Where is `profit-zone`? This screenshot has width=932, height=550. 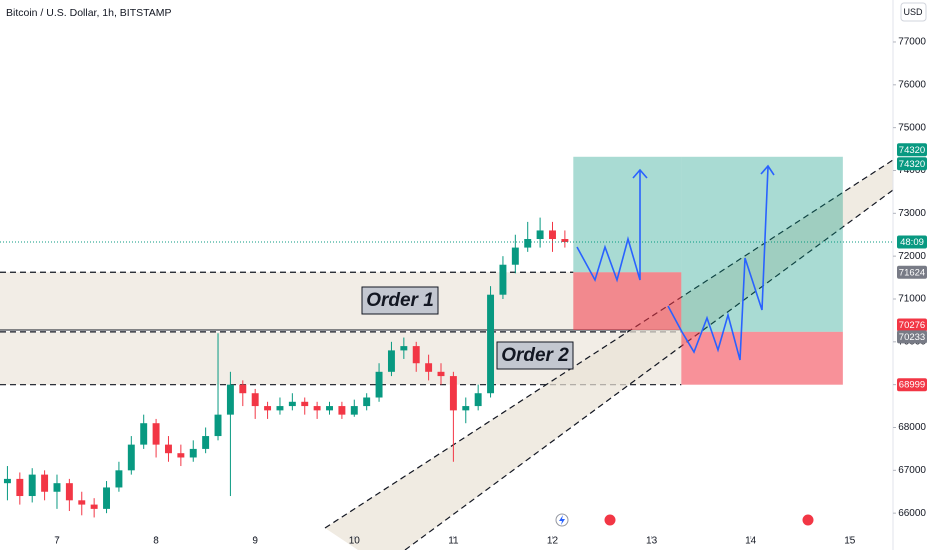
profit-zone is located at coordinates (627, 214).